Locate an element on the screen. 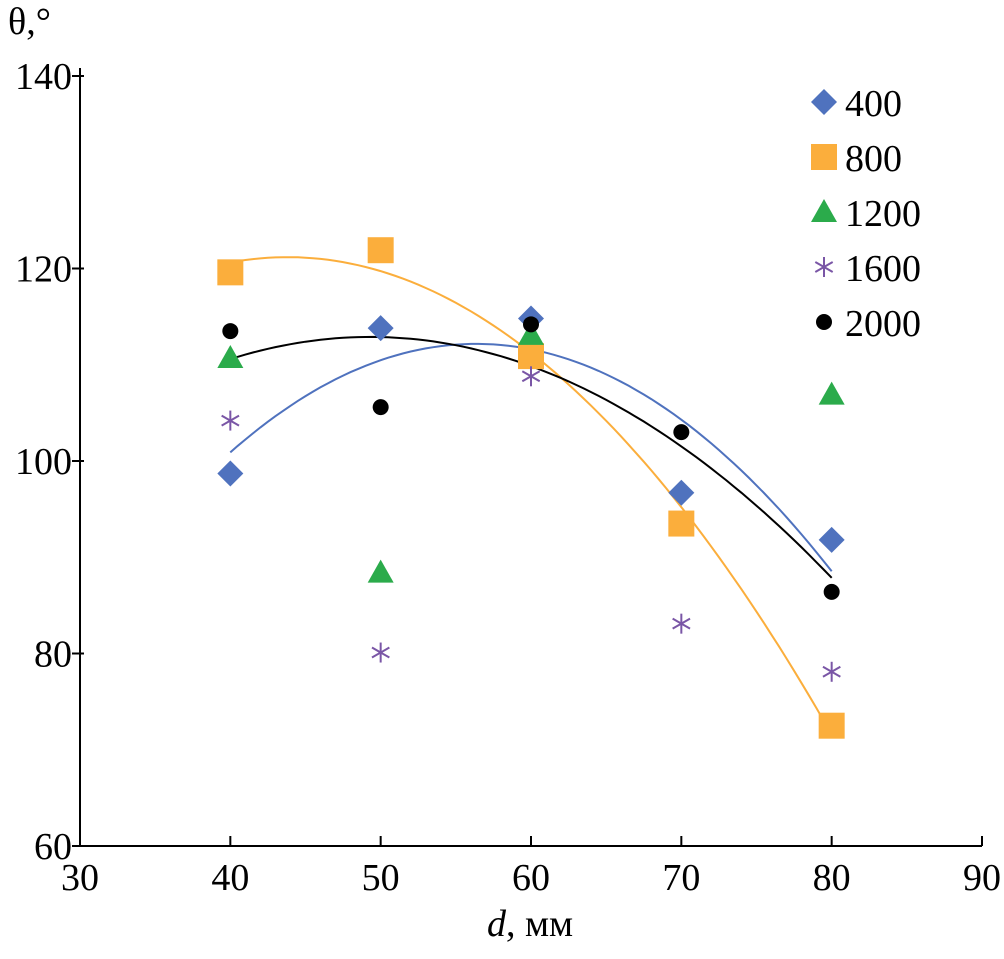 The image size is (1004, 959). legend: 400 800 1200 1600 2000 is located at coordinates (866, 214).